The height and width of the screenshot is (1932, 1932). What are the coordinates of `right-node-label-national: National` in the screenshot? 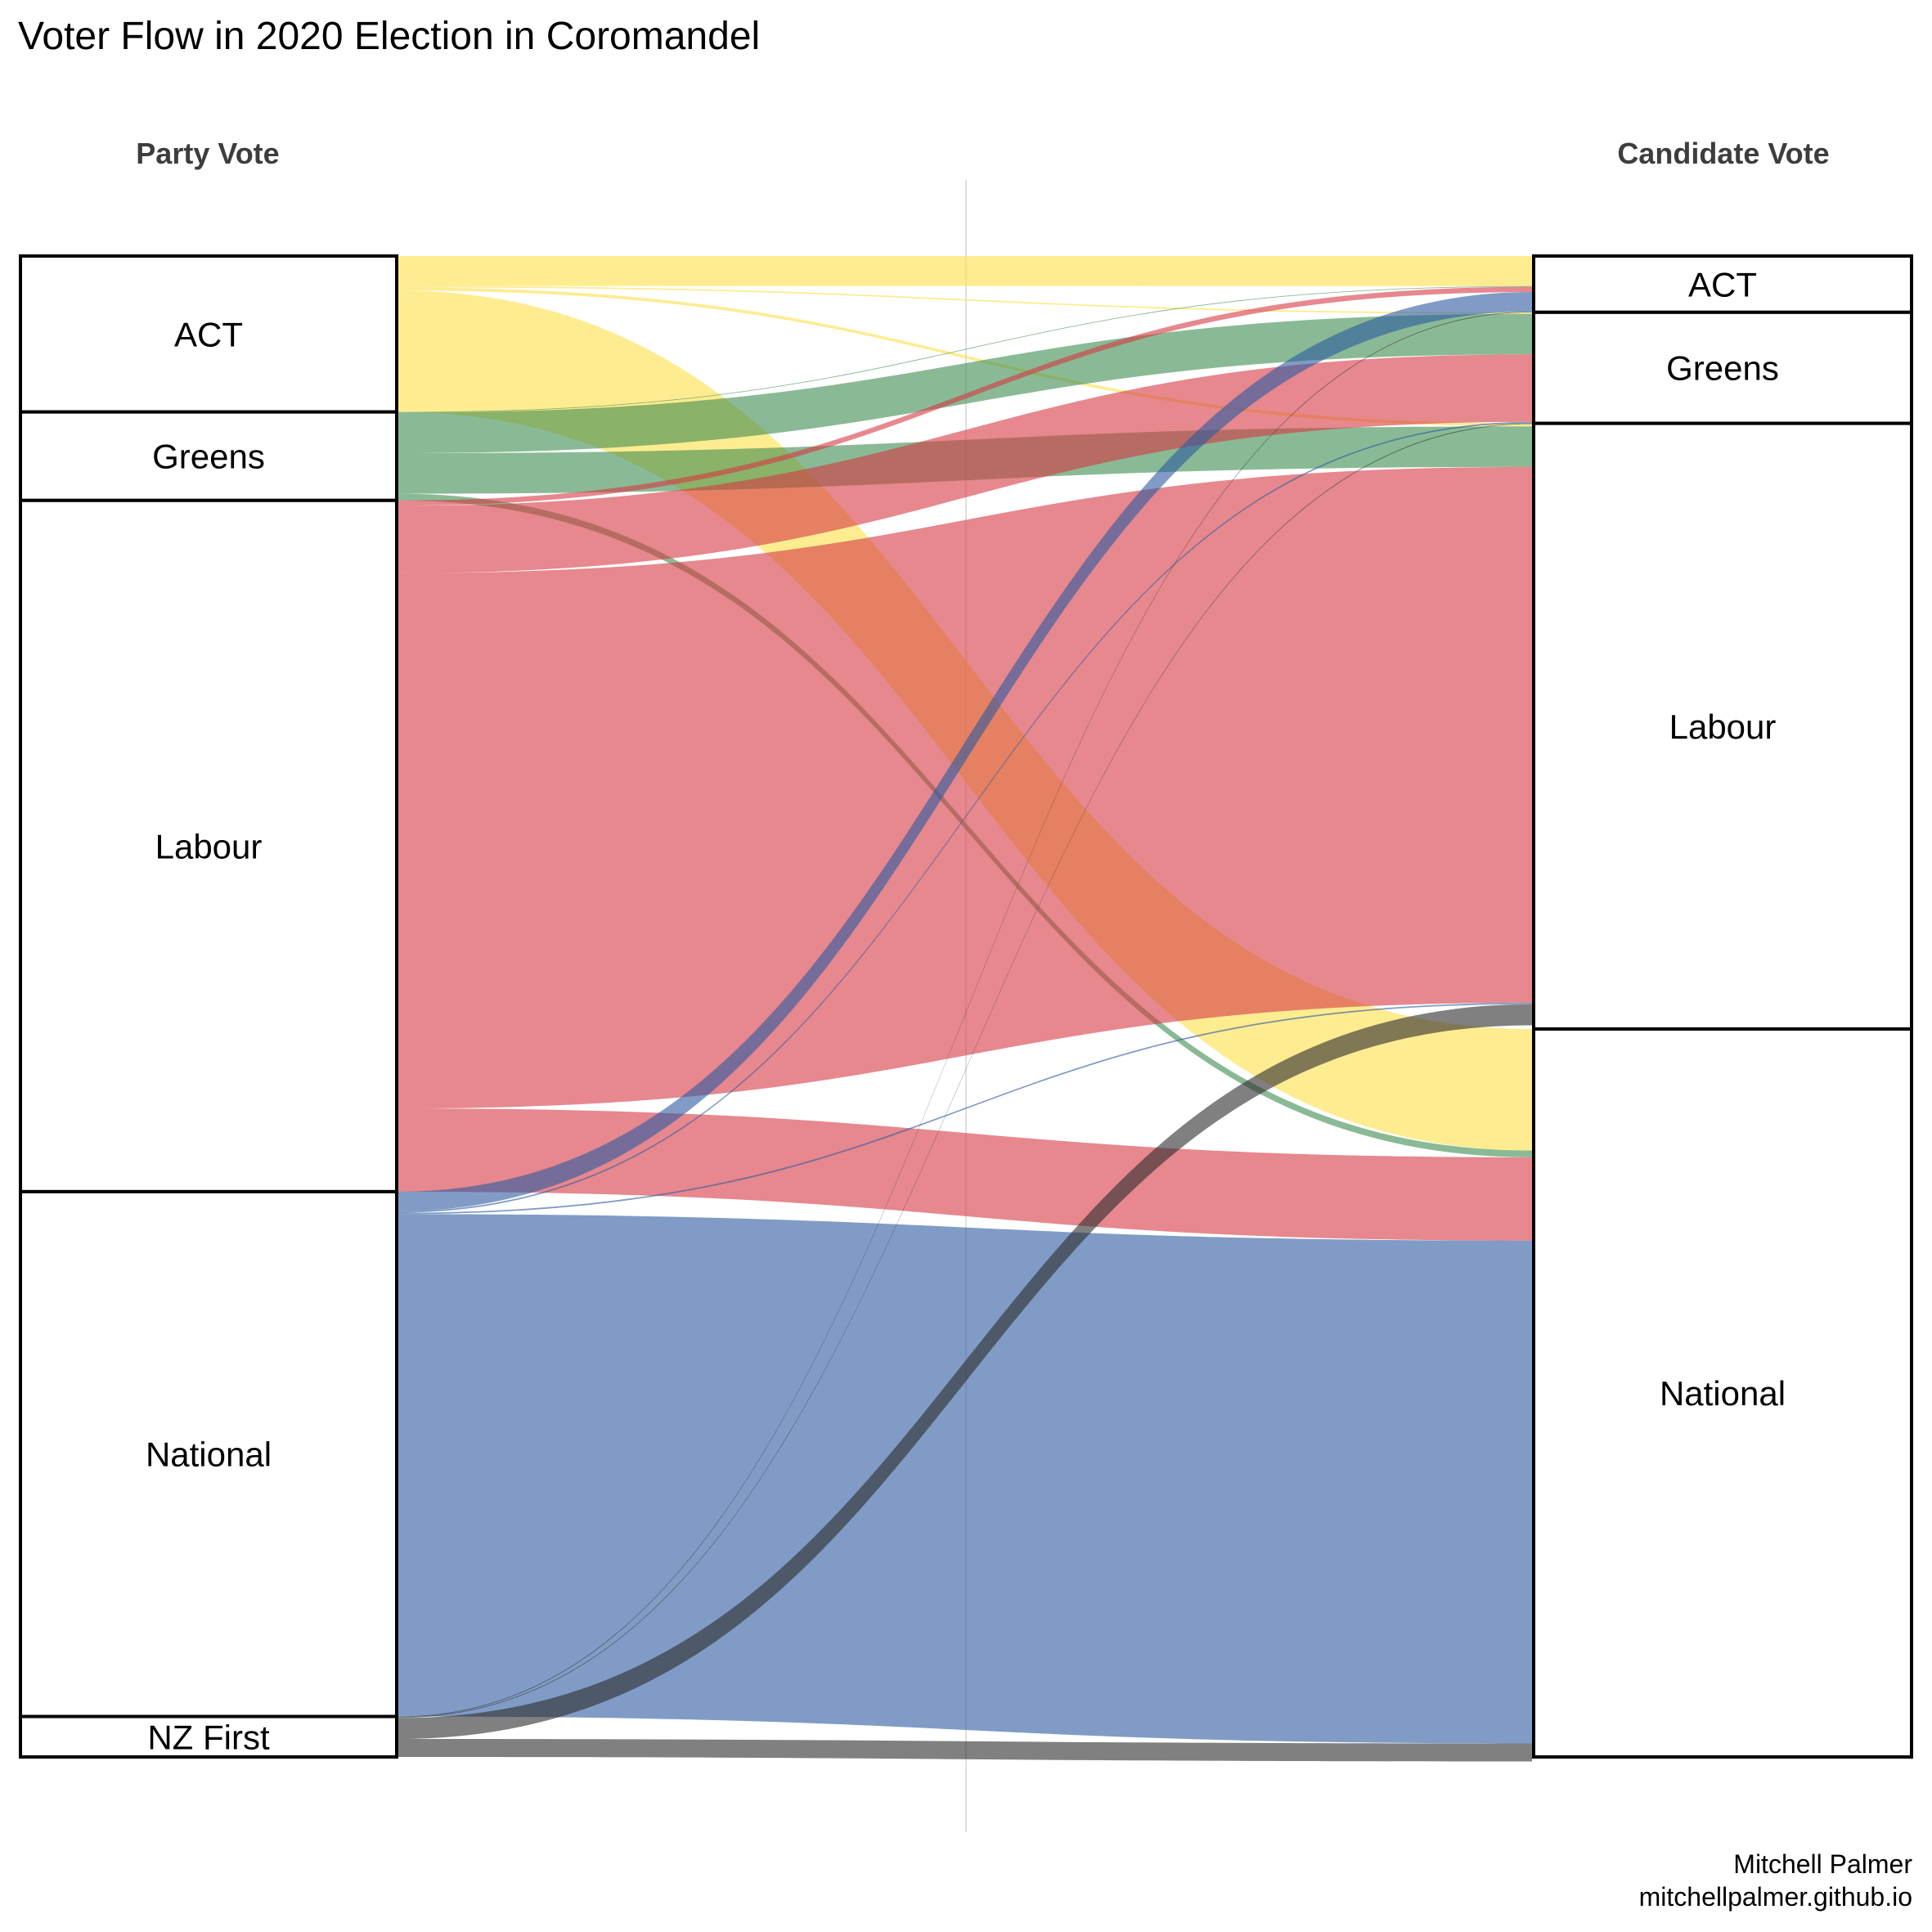 It's located at (1723, 1394).